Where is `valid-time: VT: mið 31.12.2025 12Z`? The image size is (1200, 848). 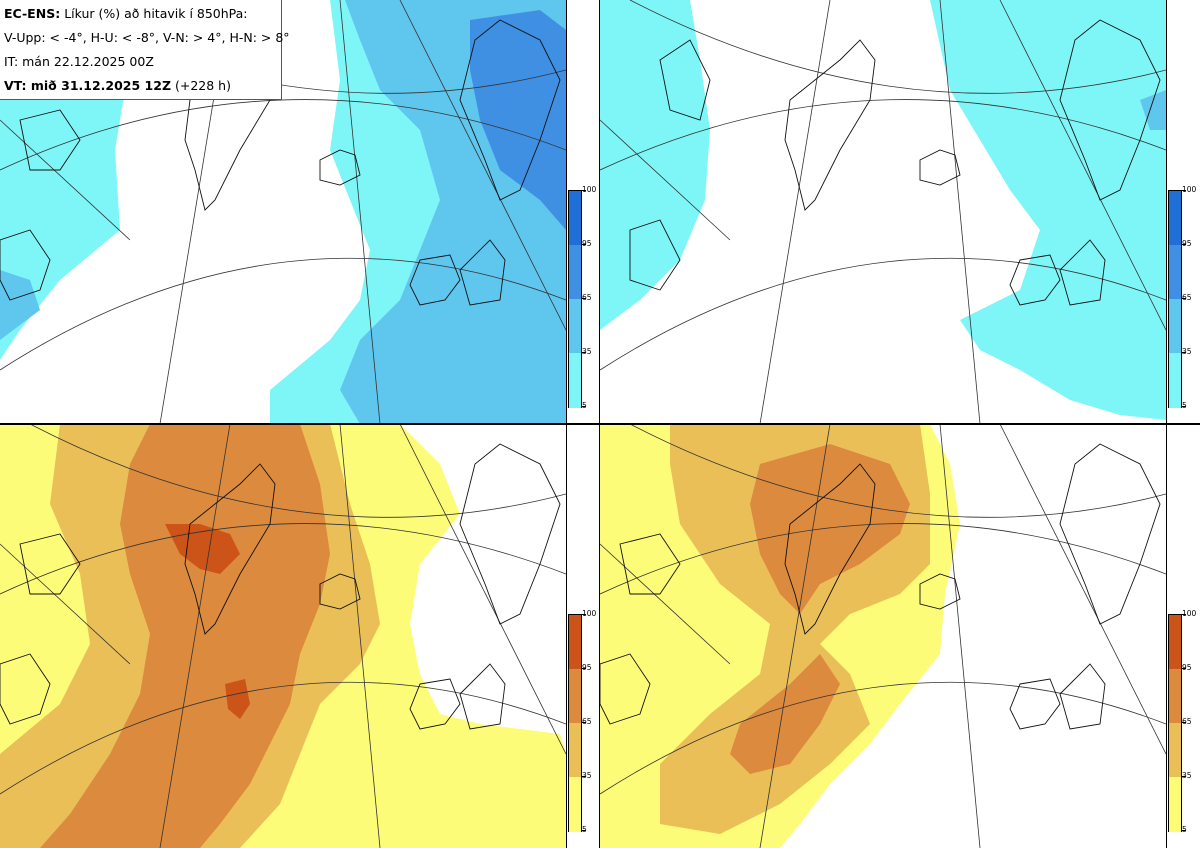
valid-time: VT: mið 31.12.2025 12Z is located at coordinates (88, 85).